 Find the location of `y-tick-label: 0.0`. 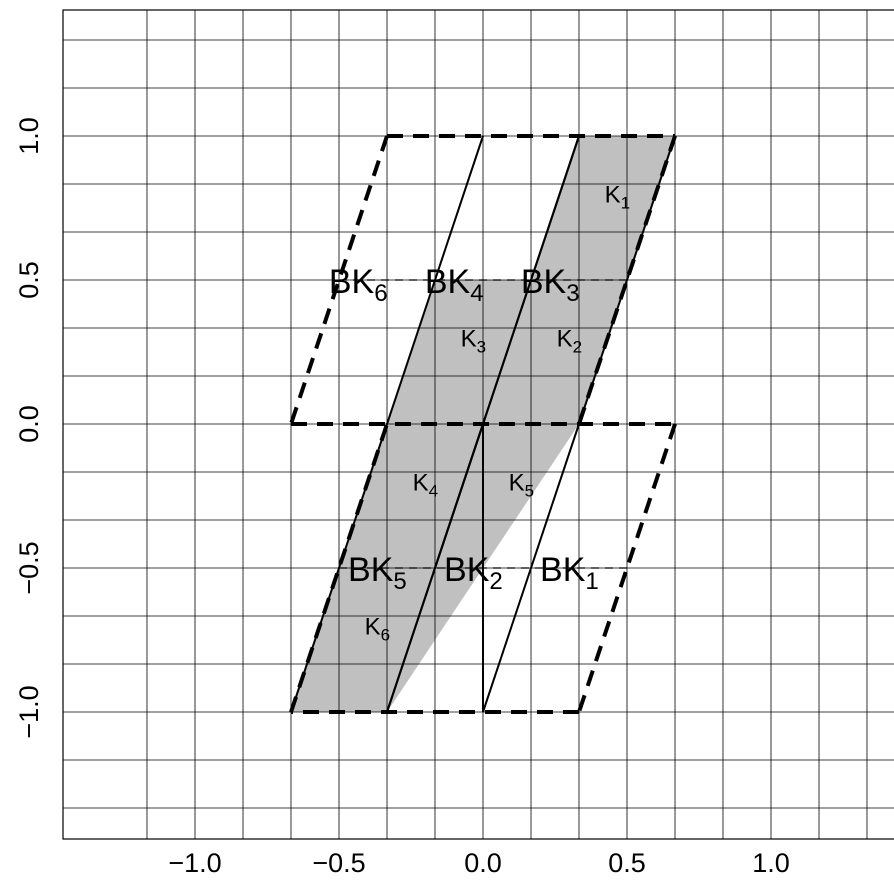

y-tick-label: 0.0 is located at coordinates (29, 424).